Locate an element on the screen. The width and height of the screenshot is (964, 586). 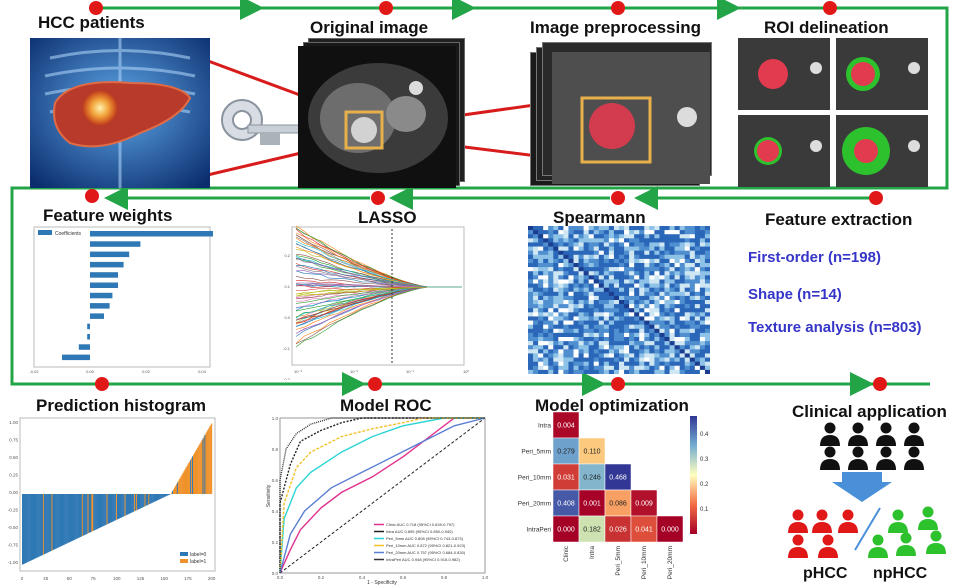
weight-bar is located at coordinates (88, 337).